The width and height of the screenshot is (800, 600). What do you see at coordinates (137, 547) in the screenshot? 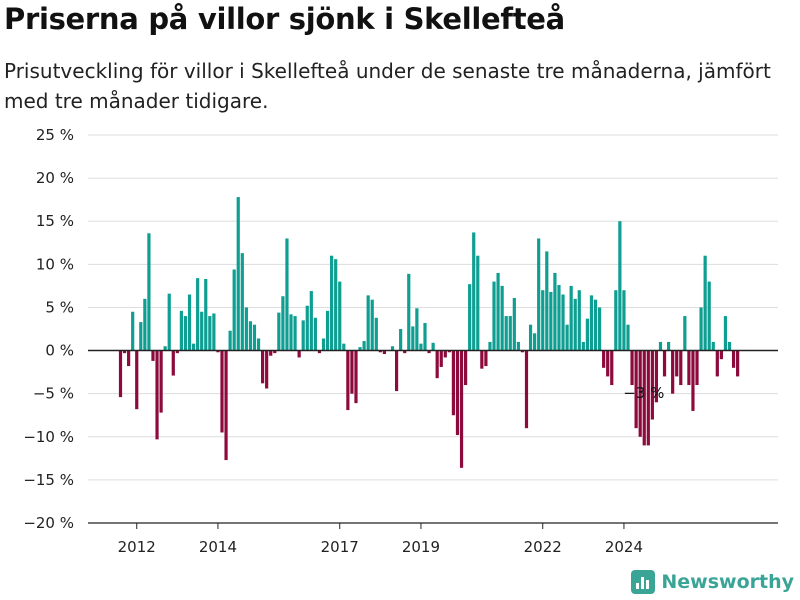
I see `x-tick-label: 2012` at bounding box center [137, 547].